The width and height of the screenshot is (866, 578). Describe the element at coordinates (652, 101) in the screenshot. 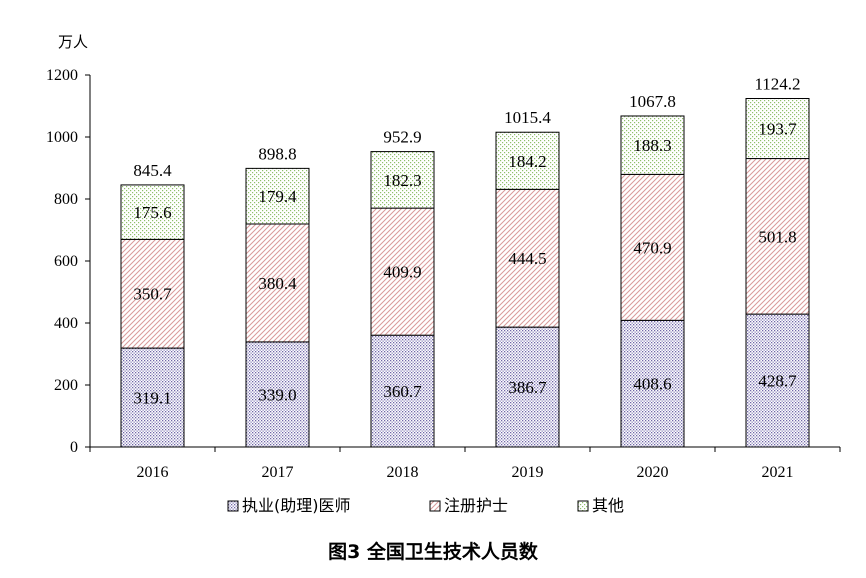

I see `total-label: 1067.8` at that location.